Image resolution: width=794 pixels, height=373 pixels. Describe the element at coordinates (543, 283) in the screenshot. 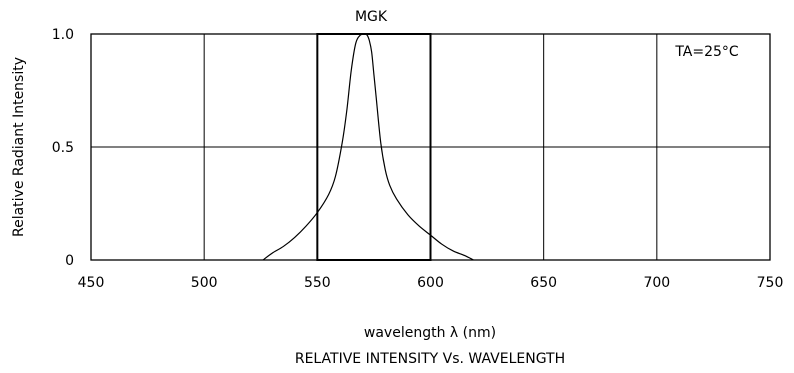

I see `x-tick-label: 650` at that location.